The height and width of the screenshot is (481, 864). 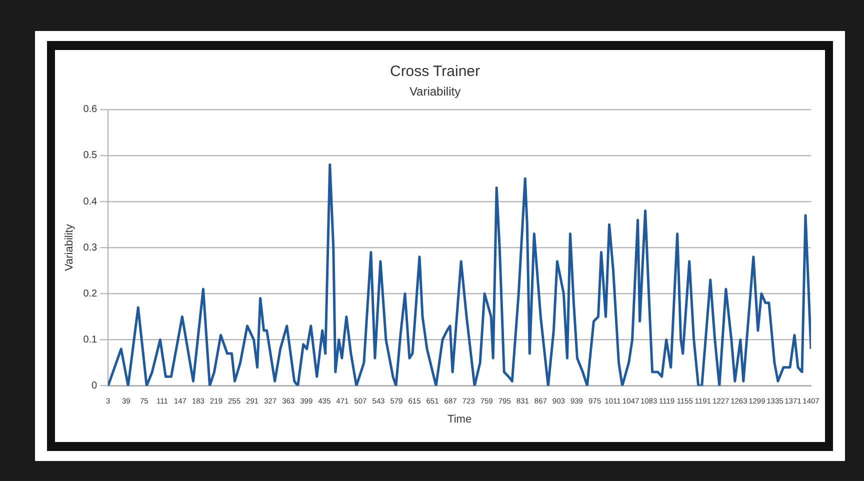 What do you see at coordinates (90, 294) in the screenshot?
I see `y-tick-label: 0.2` at bounding box center [90, 294].